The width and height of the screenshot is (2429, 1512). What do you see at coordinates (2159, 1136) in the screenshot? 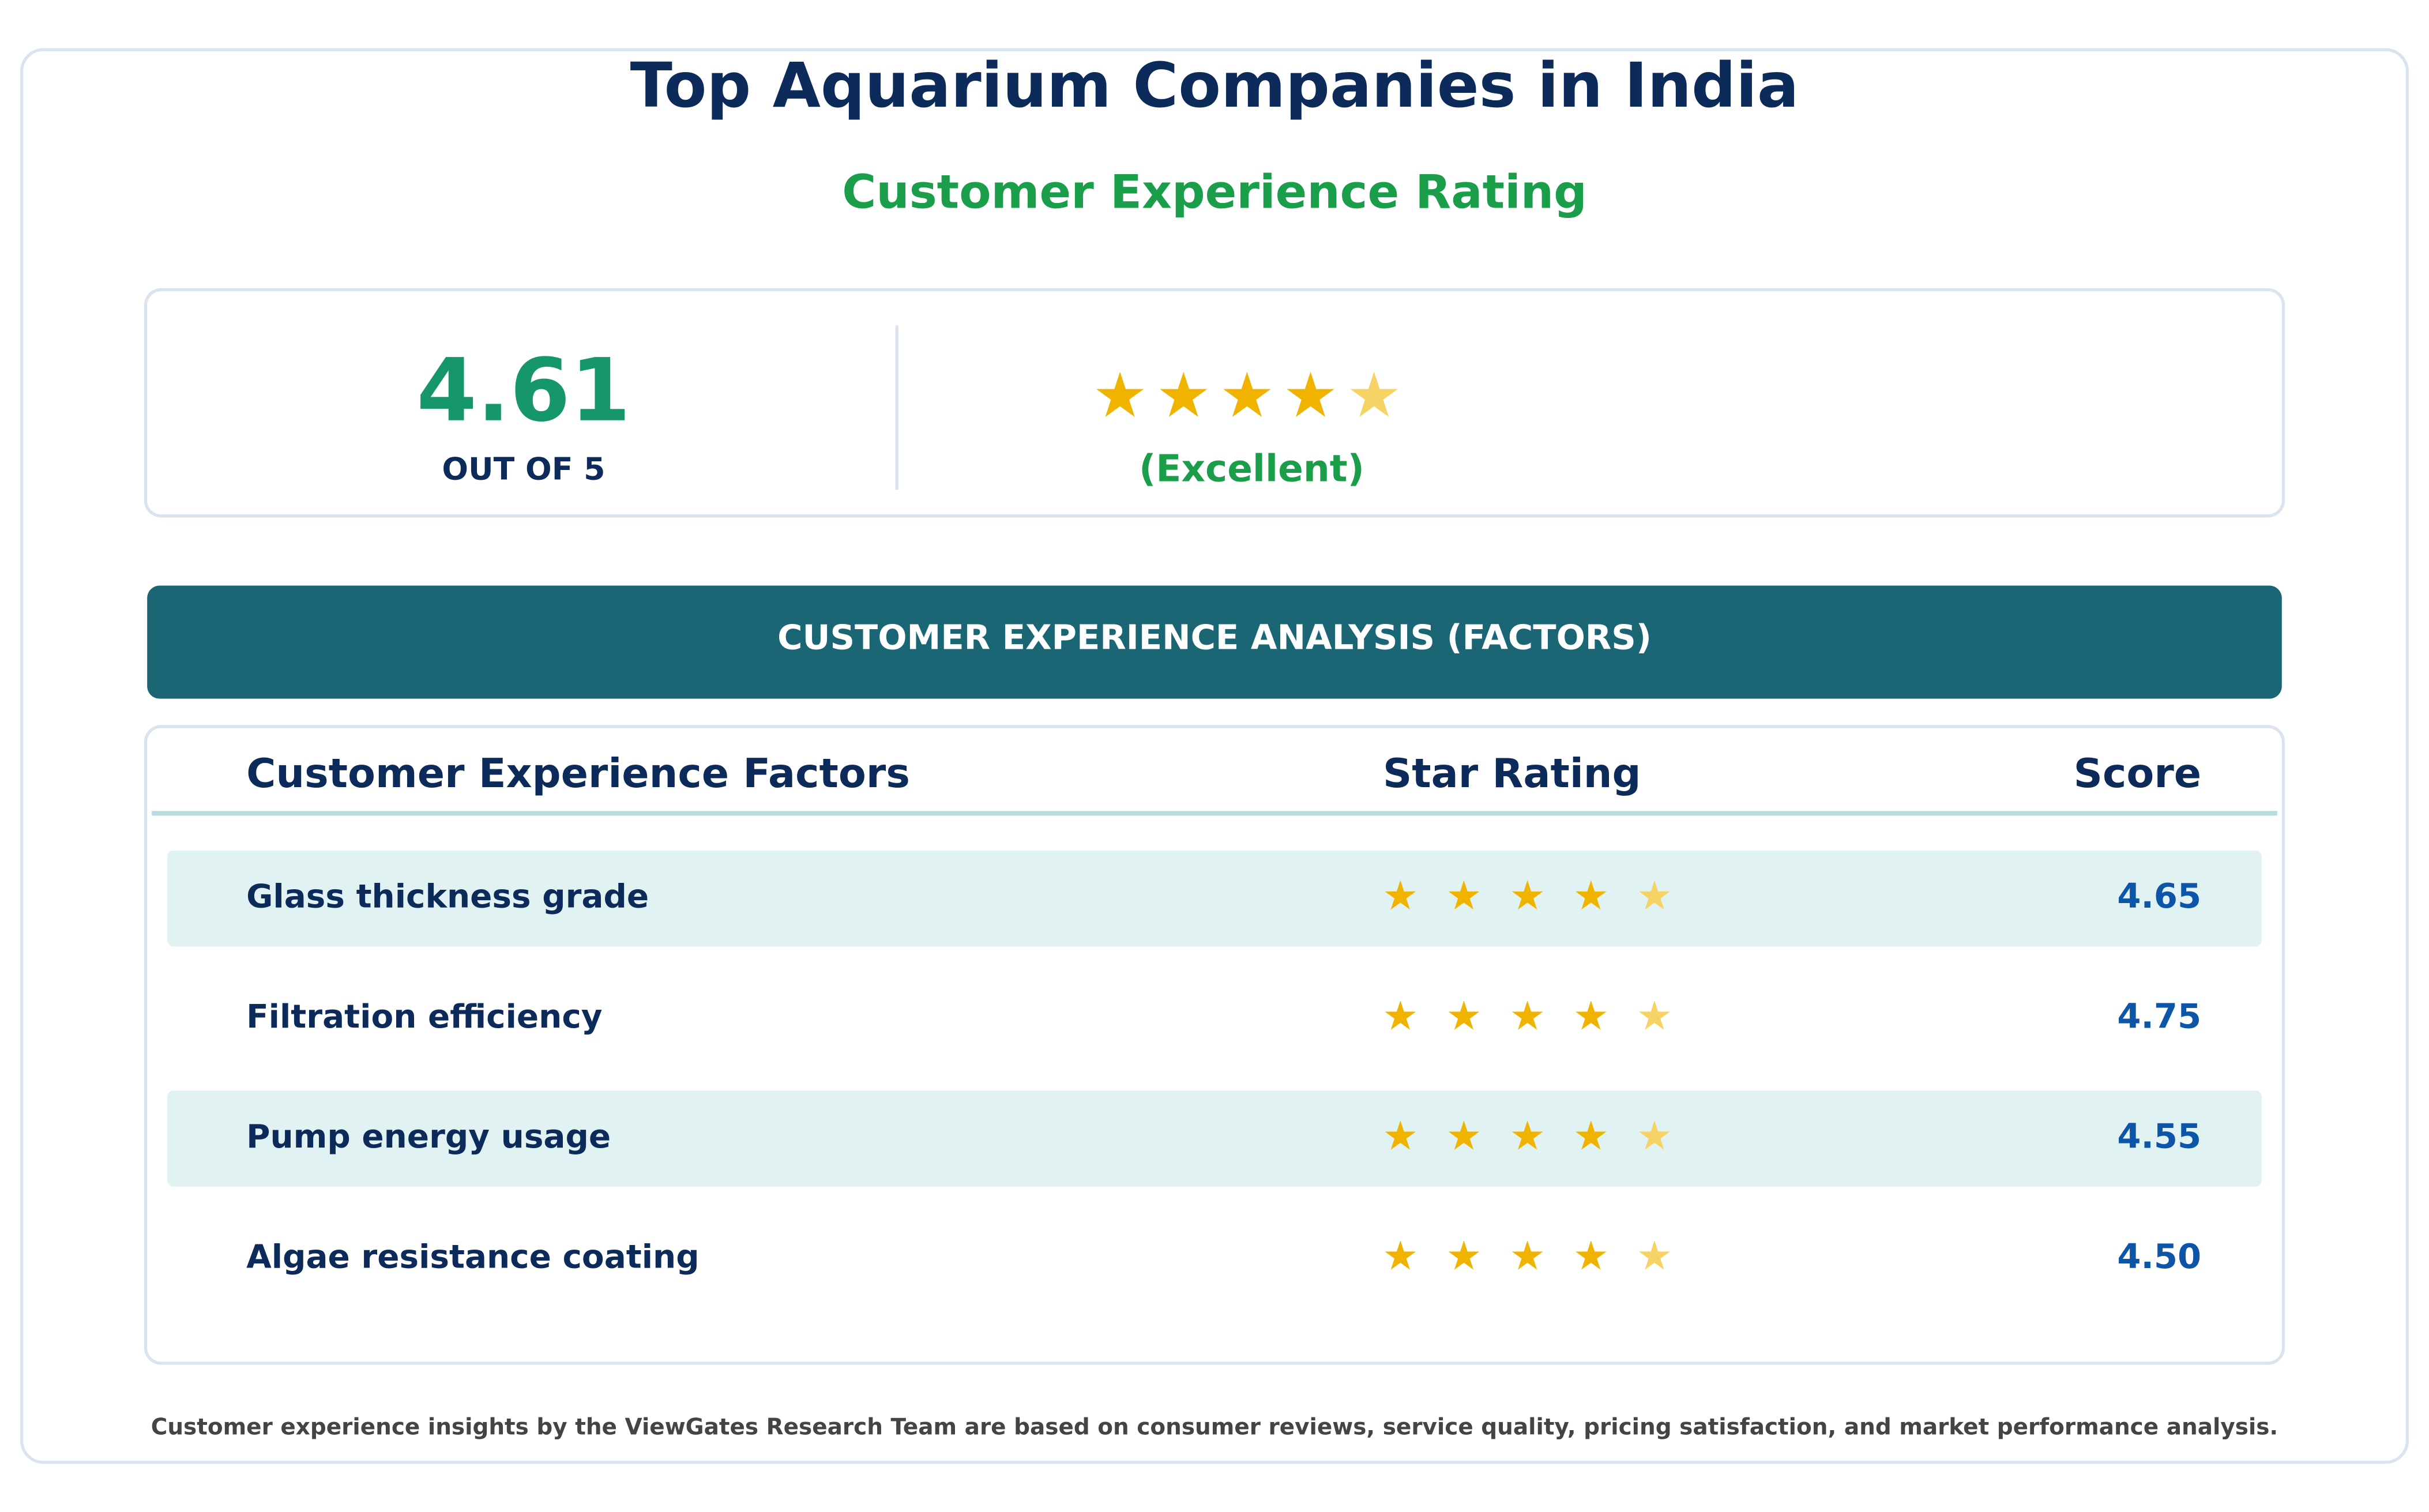
I see `factor-score: 4.55` at bounding box center [2159, 1136].